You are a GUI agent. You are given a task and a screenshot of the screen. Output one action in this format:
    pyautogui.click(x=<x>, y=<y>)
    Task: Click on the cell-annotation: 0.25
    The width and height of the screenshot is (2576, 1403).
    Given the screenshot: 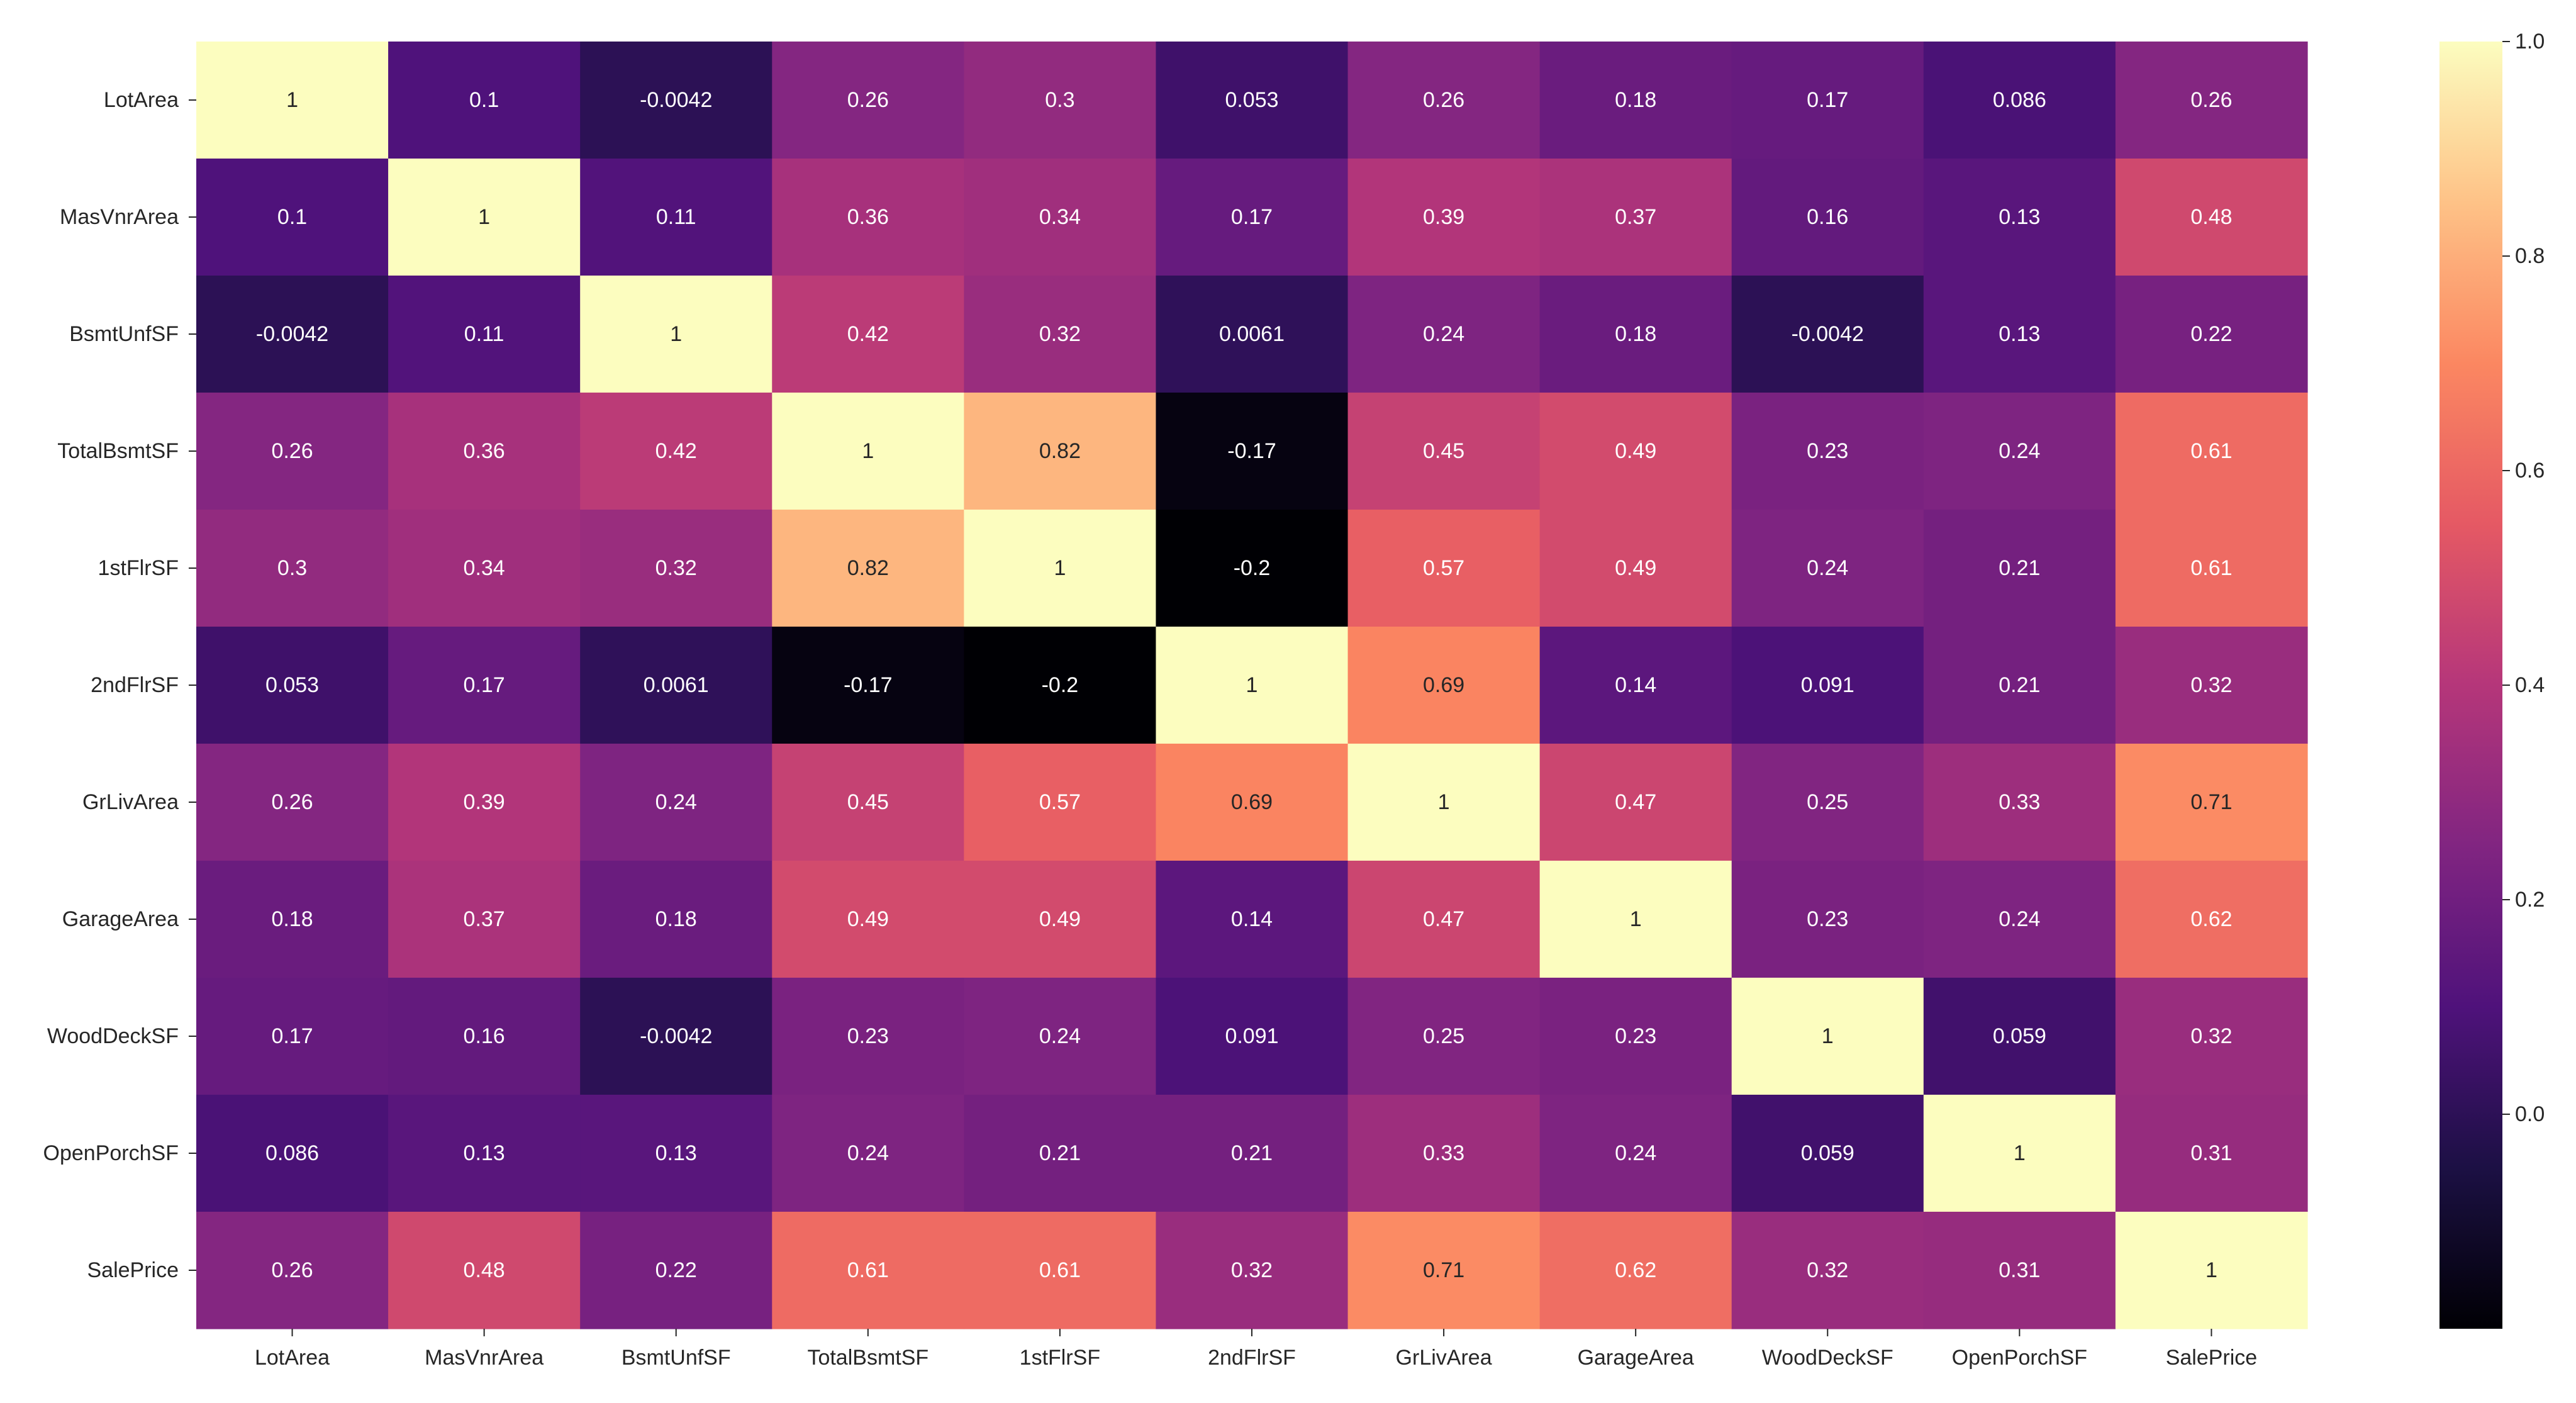 What is the action you would take?
    pyautogui.click(x=1827, y=802)
    